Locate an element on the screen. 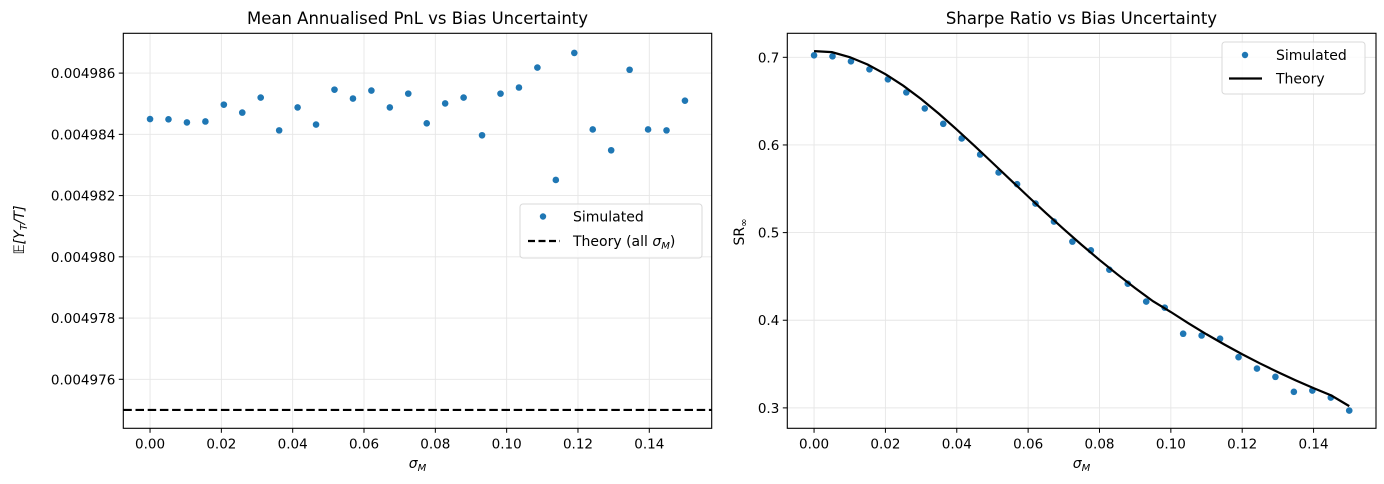  pnl-legend: Simulated Theory (all σM) is located at coordinates (611, 231).